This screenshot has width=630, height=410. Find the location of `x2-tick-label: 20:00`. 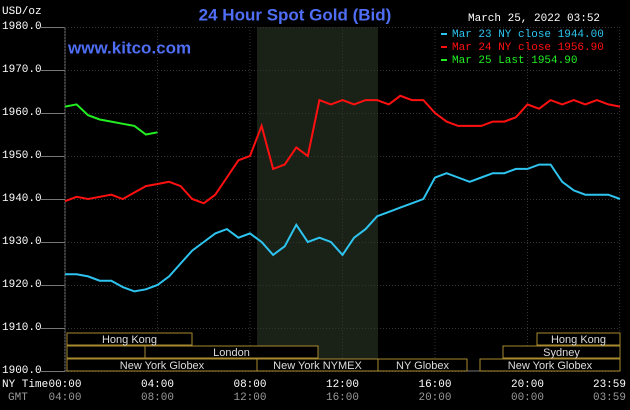

x2-tick-label: 20:00 is located at coordinates (434, 398).